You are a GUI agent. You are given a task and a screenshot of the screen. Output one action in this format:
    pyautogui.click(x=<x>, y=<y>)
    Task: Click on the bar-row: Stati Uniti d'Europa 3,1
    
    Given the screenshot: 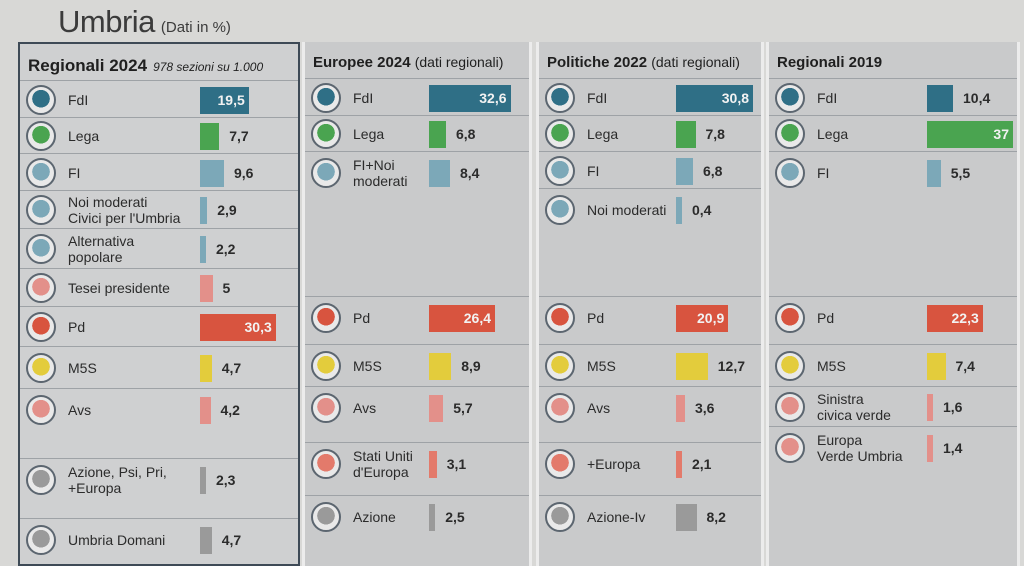 What is the action you would take?
    pyautogui.click(x=417, y=468)
    